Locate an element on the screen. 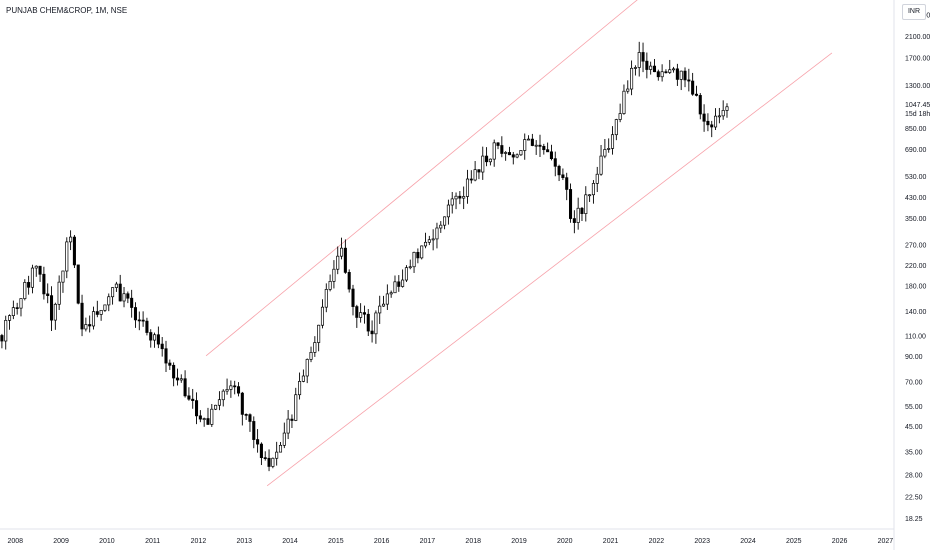  year-tick-label: 2008 is located at coordinates (15, 541).